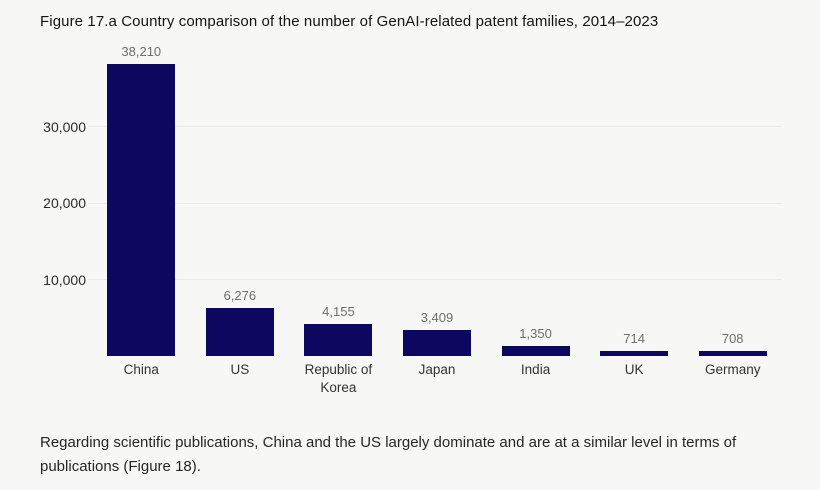 This screenshot has width=820, height=490. What do you see at coordinates (141, 51) in the screenshot?
I see `bar-value-label: 38,210` at bounding box center [141, 51].